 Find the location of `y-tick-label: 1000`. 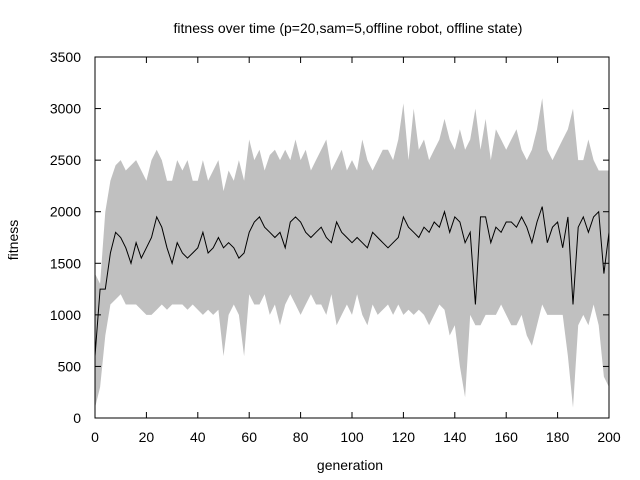

y-tick-label: 1000 is located at coordinates (65, 315).